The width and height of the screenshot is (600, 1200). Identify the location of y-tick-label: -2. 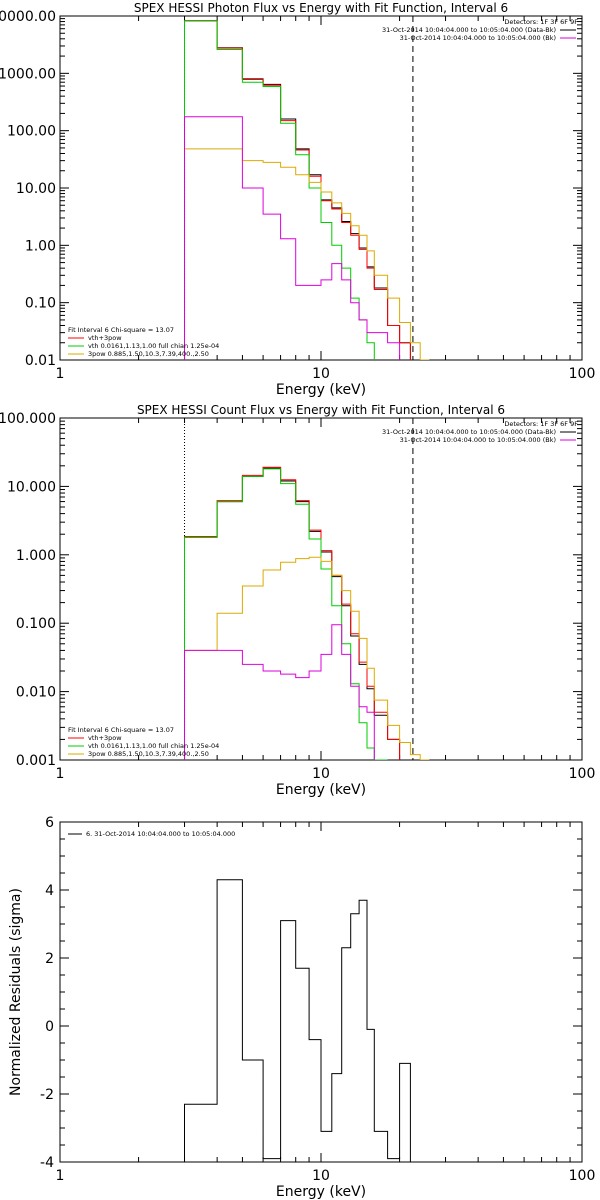
(47, 1095).